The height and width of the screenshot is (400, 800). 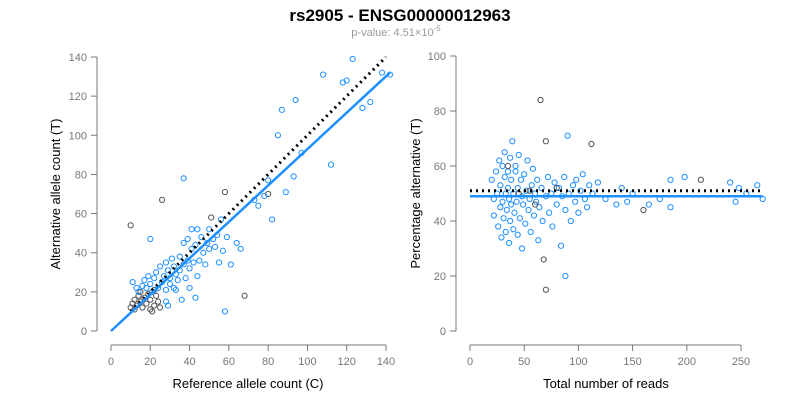 I want to click on y-tick-label: 100, so click(x=78, y=136).